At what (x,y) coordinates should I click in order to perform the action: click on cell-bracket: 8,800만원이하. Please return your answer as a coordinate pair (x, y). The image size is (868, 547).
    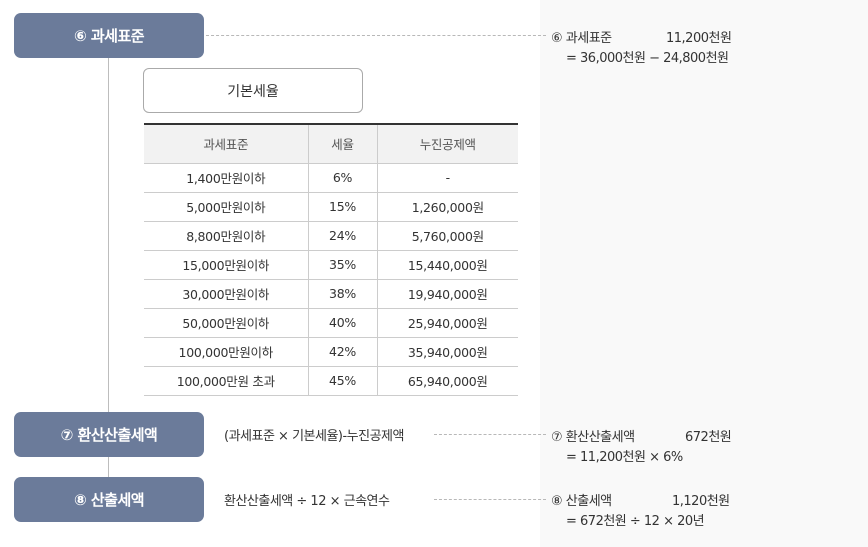
    Looking at the image, I should click on (226, 236).